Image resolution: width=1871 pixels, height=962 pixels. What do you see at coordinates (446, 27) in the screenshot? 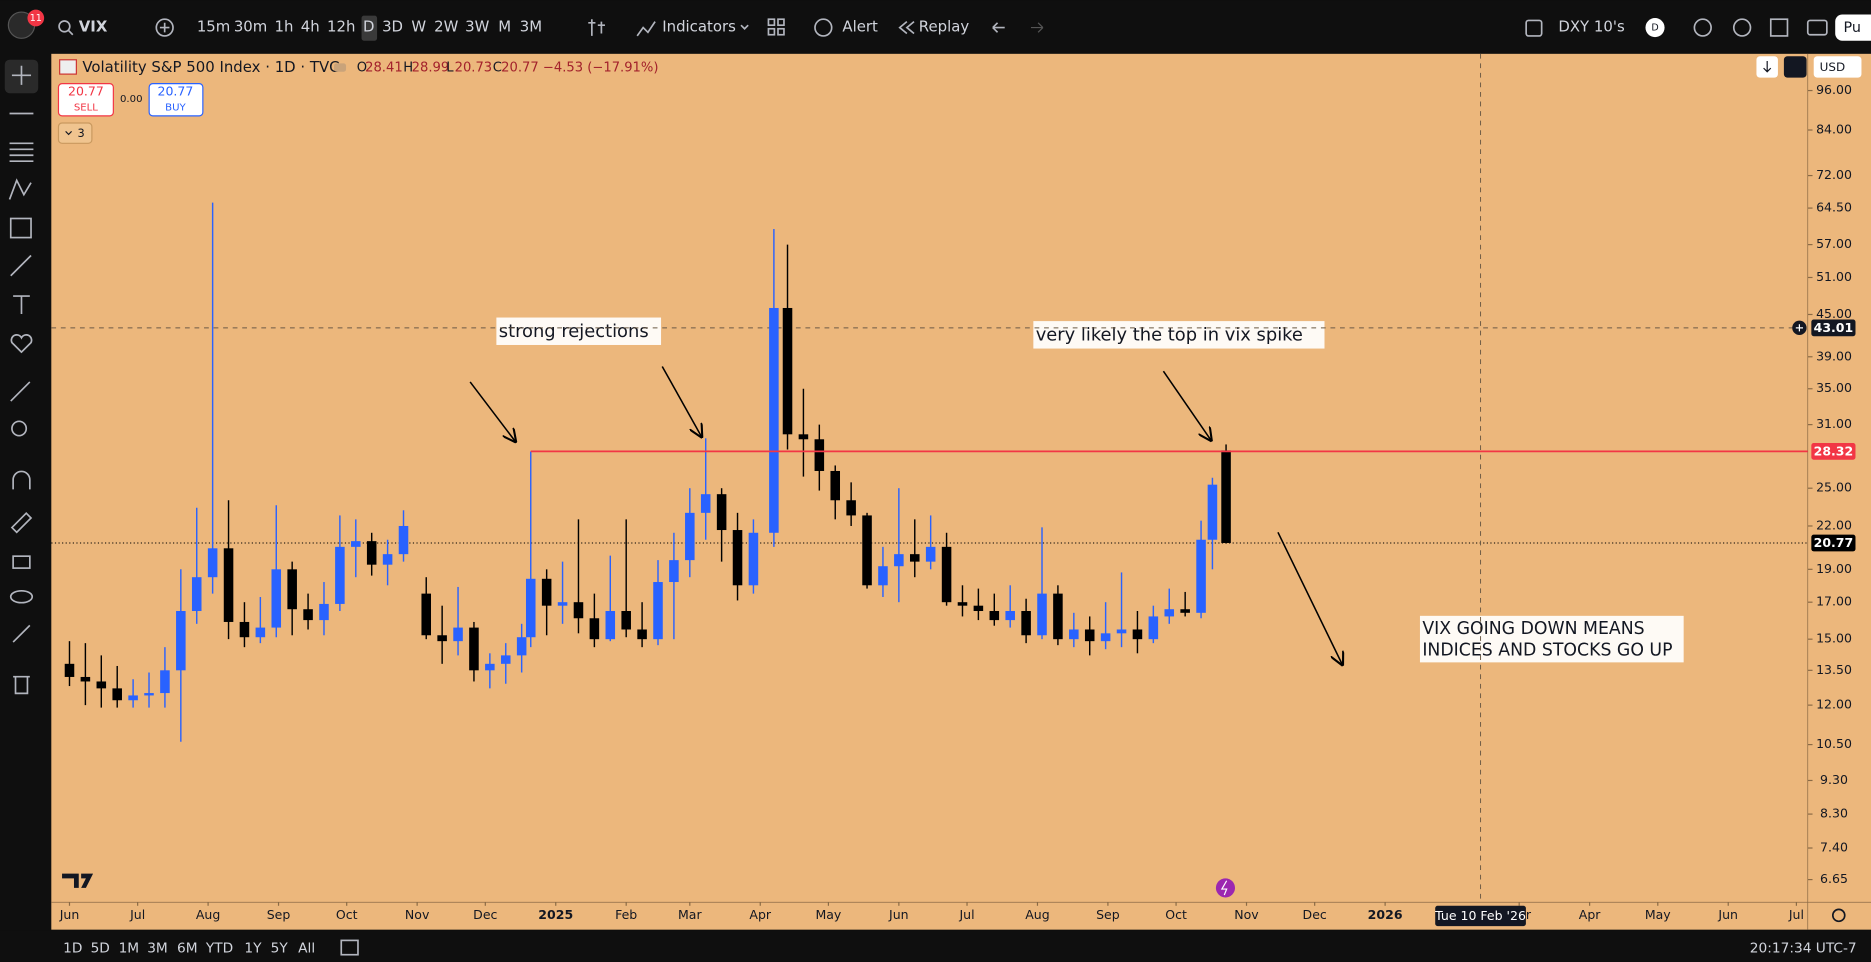
I see `timeframe: 2W` at bounding box center [446, 27].